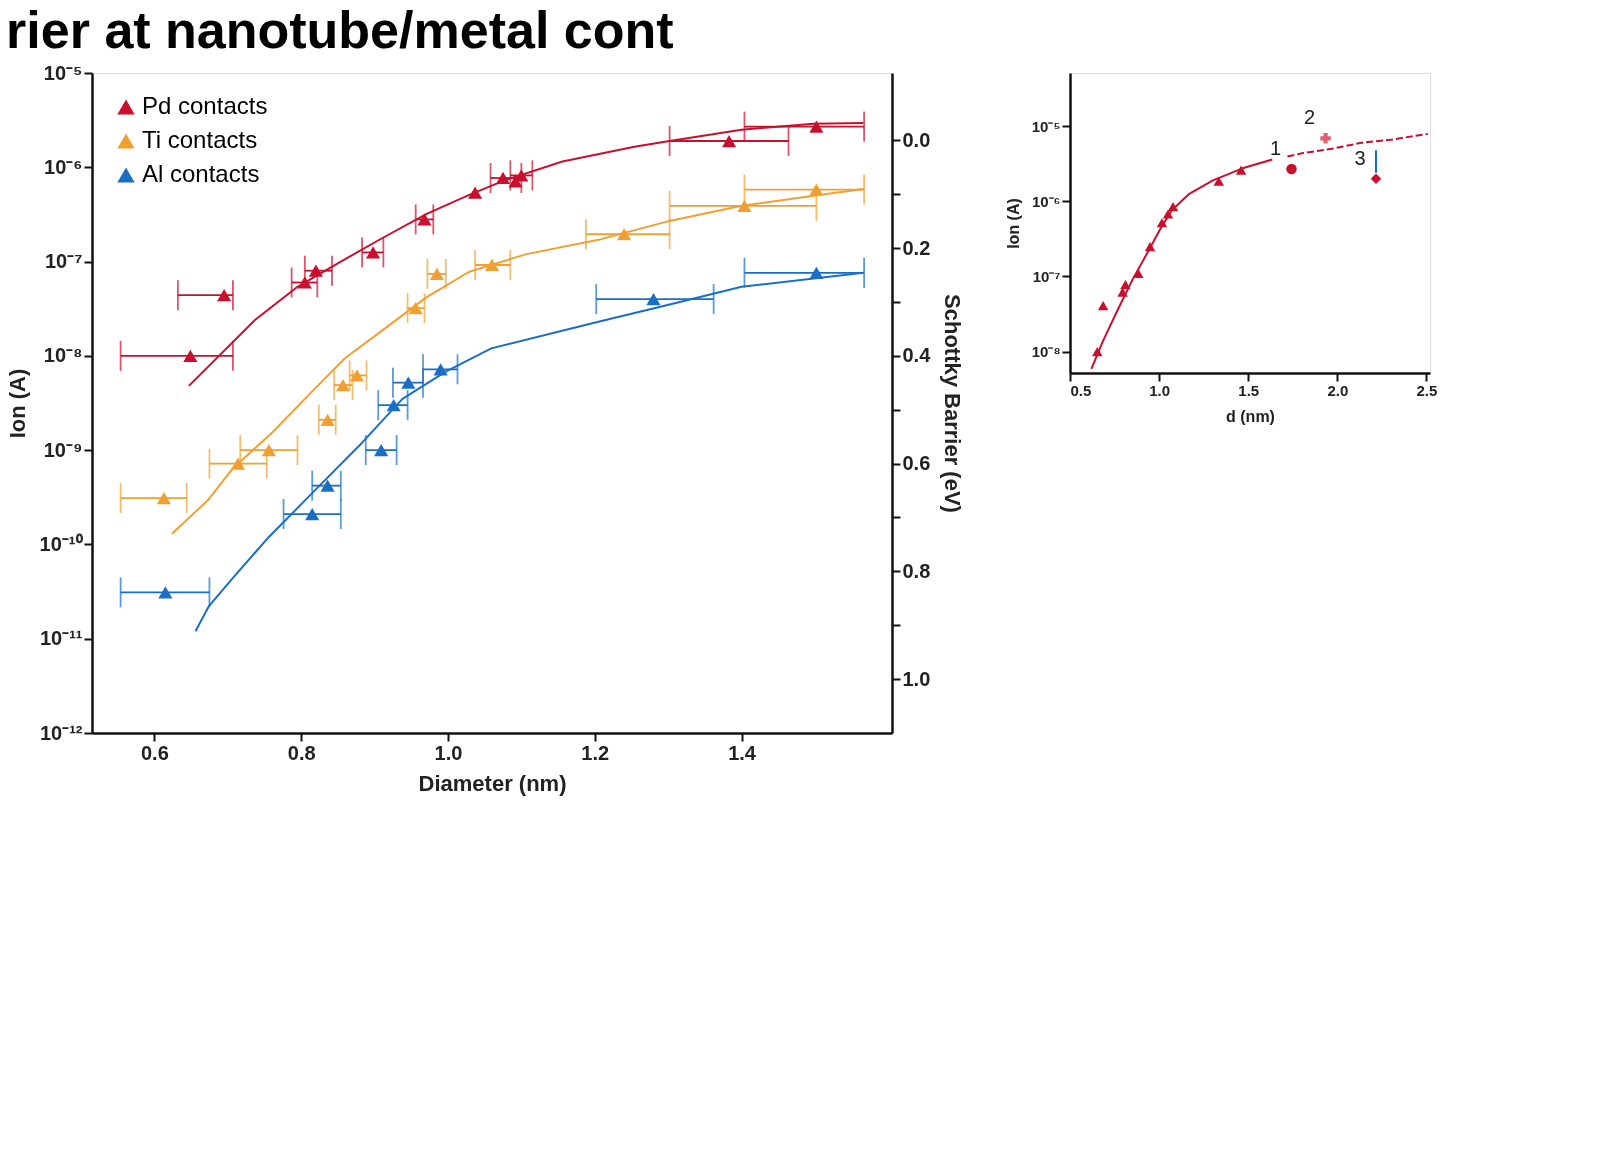 The image size is (1615, 1171). What do you see at coordinates (1338, 390) in the screenshot?
I see `x-tick-label: 2.0` at bounding box center [1338, 390].